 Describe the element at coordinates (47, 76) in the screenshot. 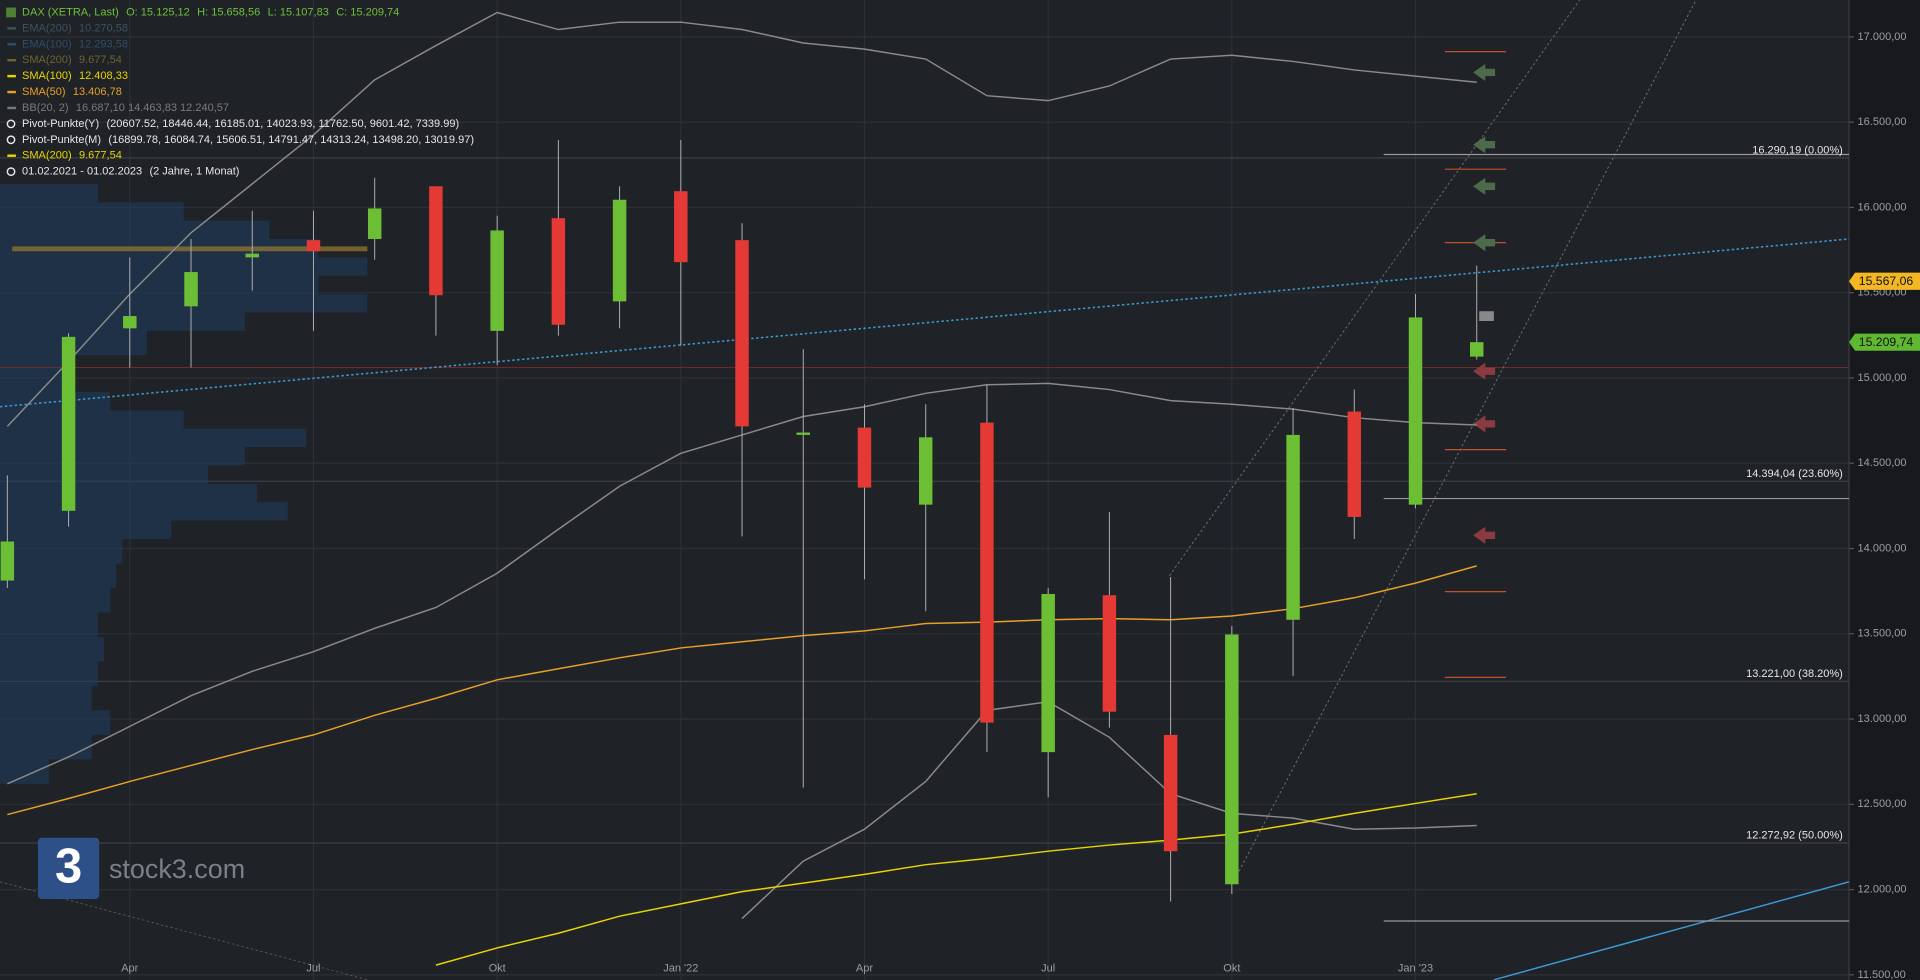

I see `legend-name: SMA(100)` at that location.